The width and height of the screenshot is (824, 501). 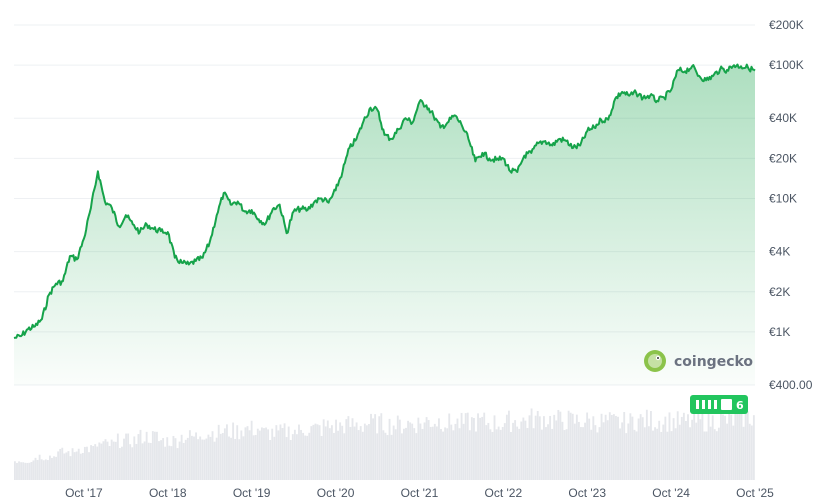 What do you see at coordinates (783, 118) in the screenshot?
I see `y-tick-label: €40K` at bounding box center [783, 118].